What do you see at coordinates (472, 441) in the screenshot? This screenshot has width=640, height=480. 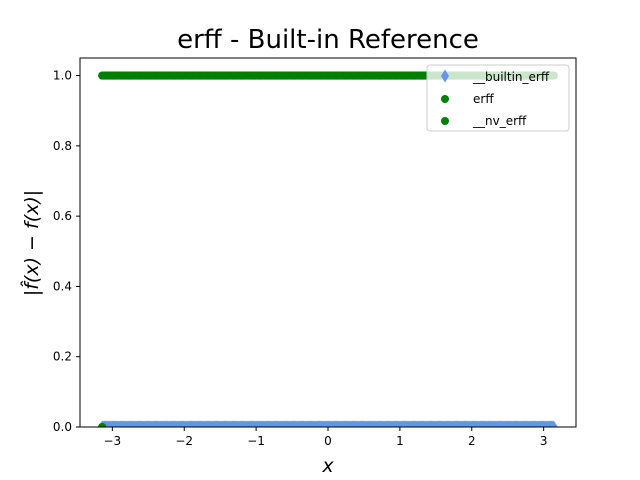 I see `x-tick-label: 2` at bounding box center [472, 441].